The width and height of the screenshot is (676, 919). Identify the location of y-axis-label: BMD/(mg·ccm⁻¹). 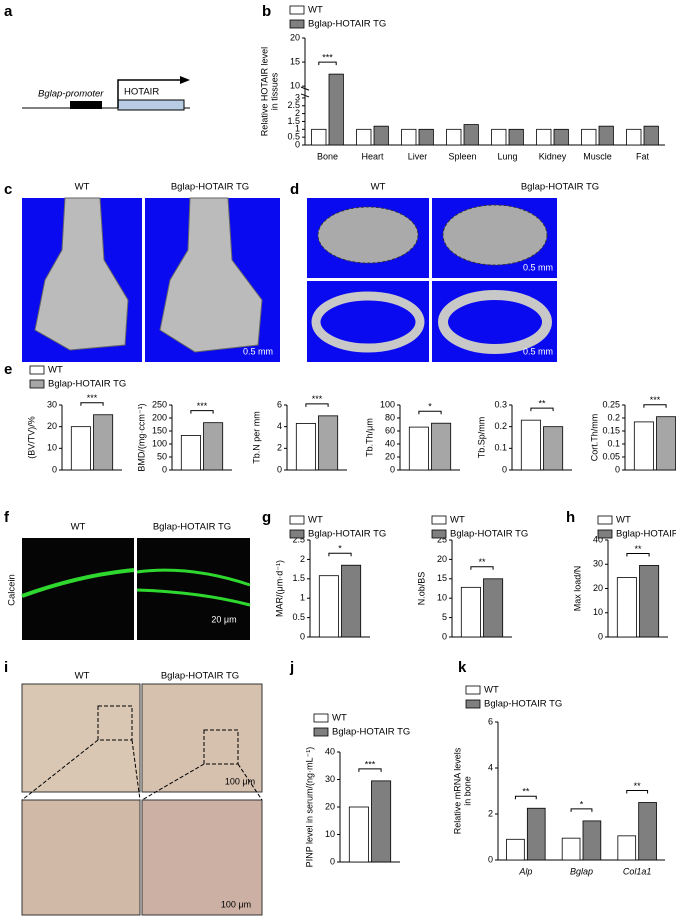
(141, 437).